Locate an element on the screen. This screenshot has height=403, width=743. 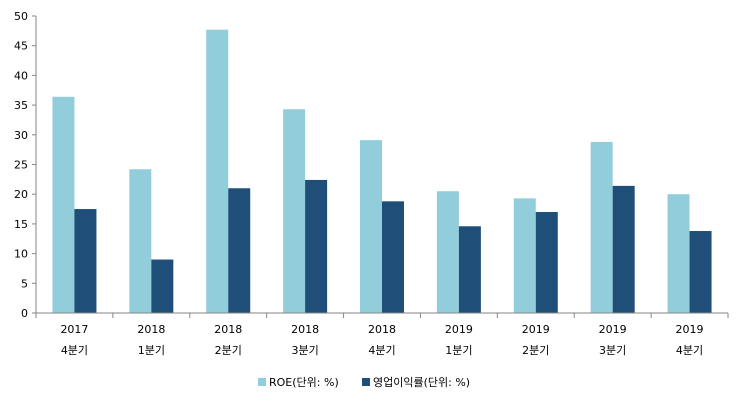
legend-item-operating-margin: 영업이익률(단위: %) is located at coordinates (416, 382).